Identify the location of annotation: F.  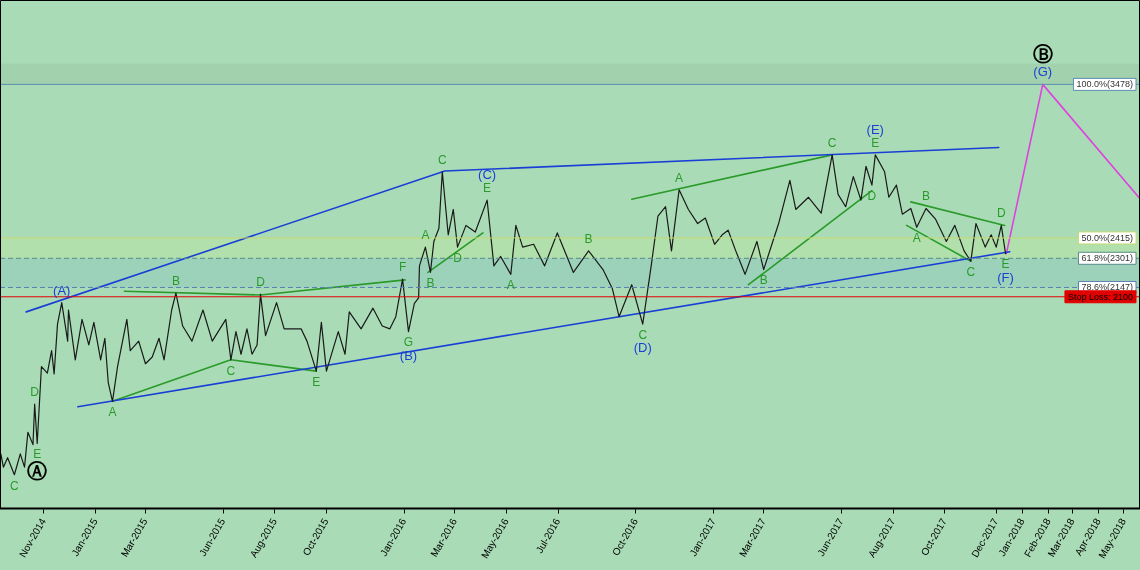
(402, 266).